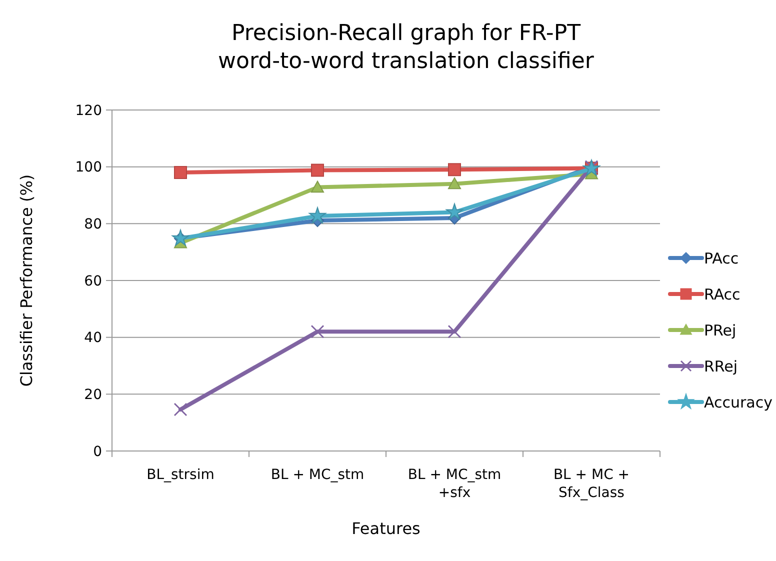 Image resolution: width=776 pixels, height=561 pixels. I want to click on y-tick-label: 100, so click(88, 168).